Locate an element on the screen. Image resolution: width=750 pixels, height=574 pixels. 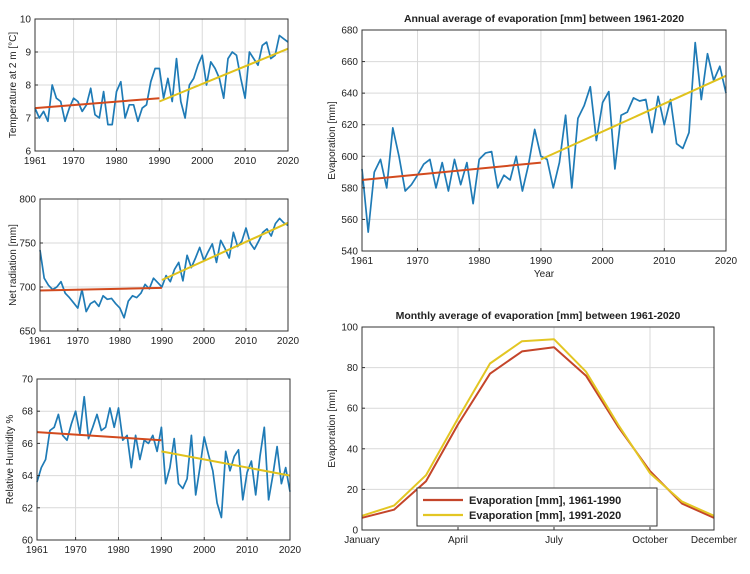
y-tick-label: 6 is located at coordinates (28, 152).